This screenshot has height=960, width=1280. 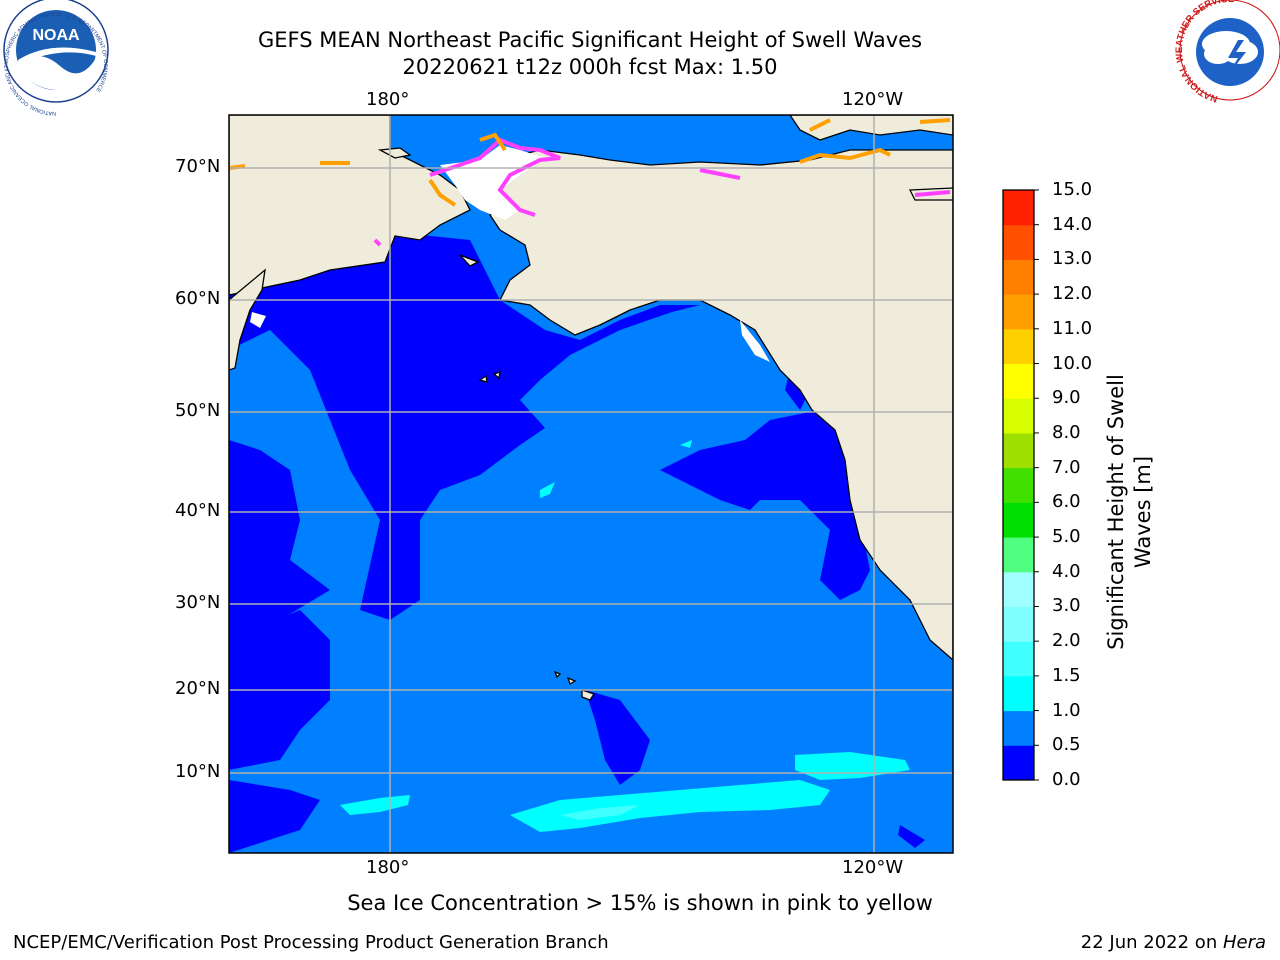 What do you see at coordinates (388, 99) in the screenshot?
I see `lon-tick-top-180: 180°` at bounding box center [388, 99].